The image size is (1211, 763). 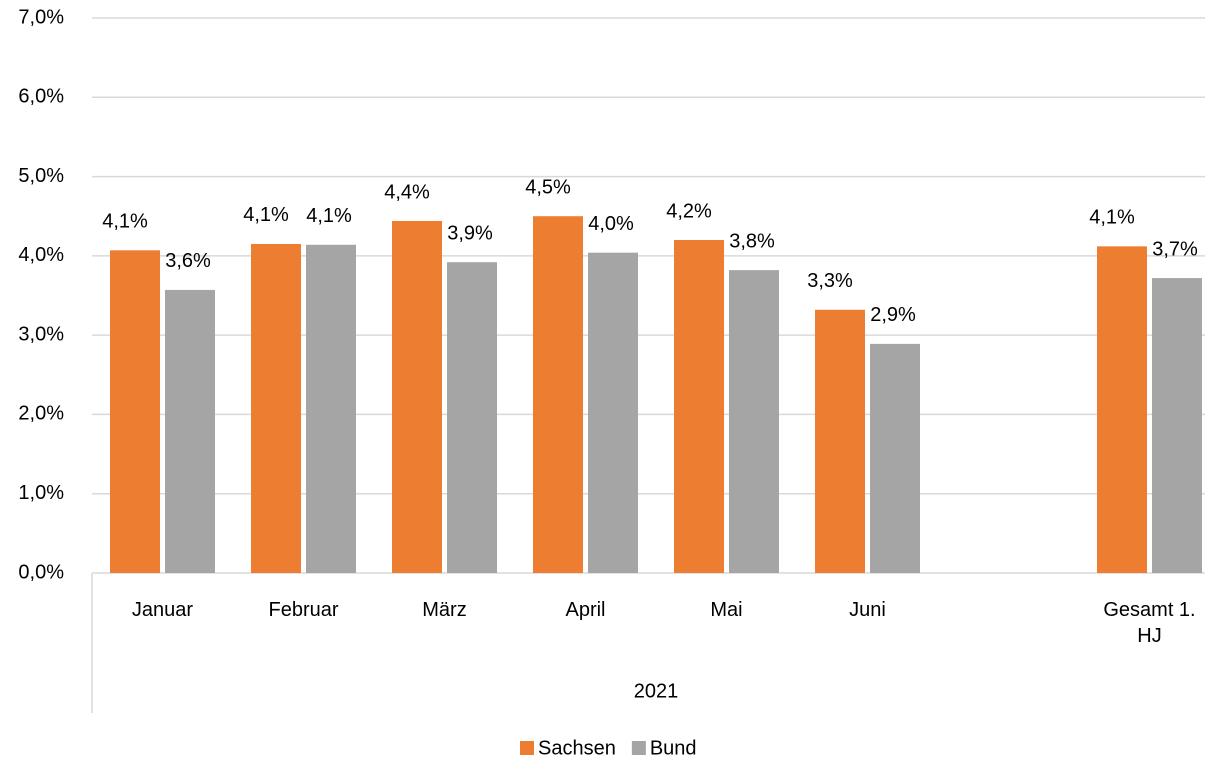 What do you see at coordinates (407, 192) in the screenshot?
I see `data-label: 4,4%` at bounding box center [407, 192].